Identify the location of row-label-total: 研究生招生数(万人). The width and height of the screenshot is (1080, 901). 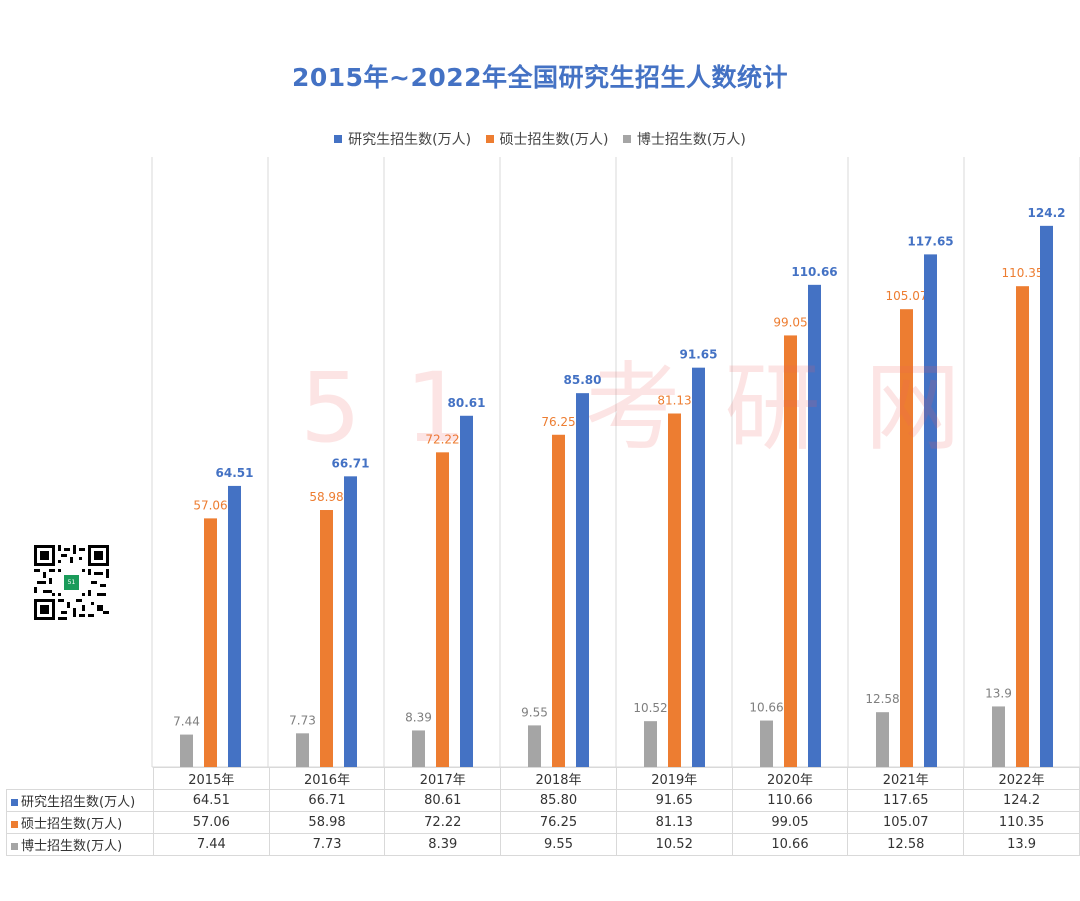
(80, 800).